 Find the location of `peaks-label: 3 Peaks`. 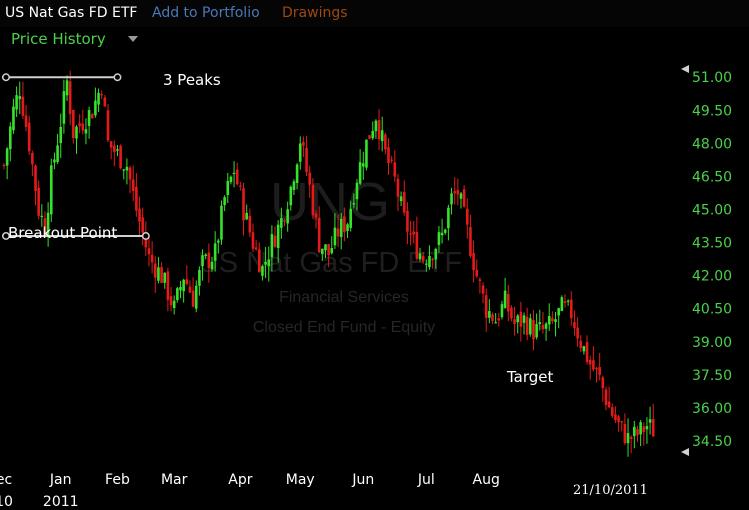

peaks-label: 3 Peaks is located at coordinates (192, 80).